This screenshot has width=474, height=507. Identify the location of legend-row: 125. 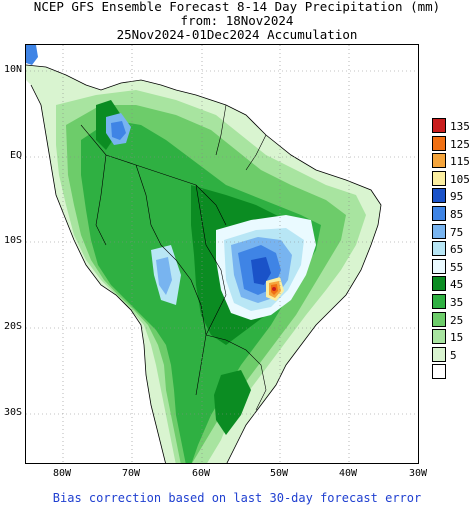
(452, 143).